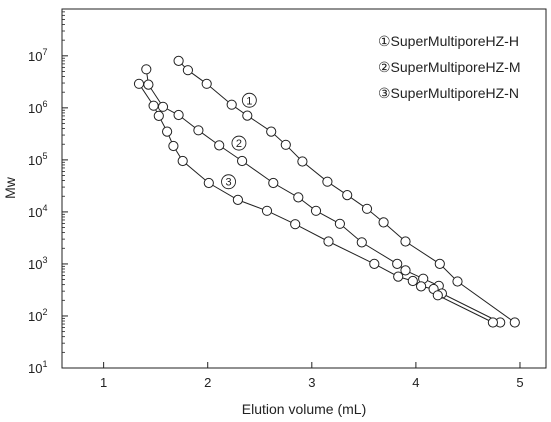 This screenshot has width=551, height=422. I want to click on y-axis-label: Mw, so click(10, 187).